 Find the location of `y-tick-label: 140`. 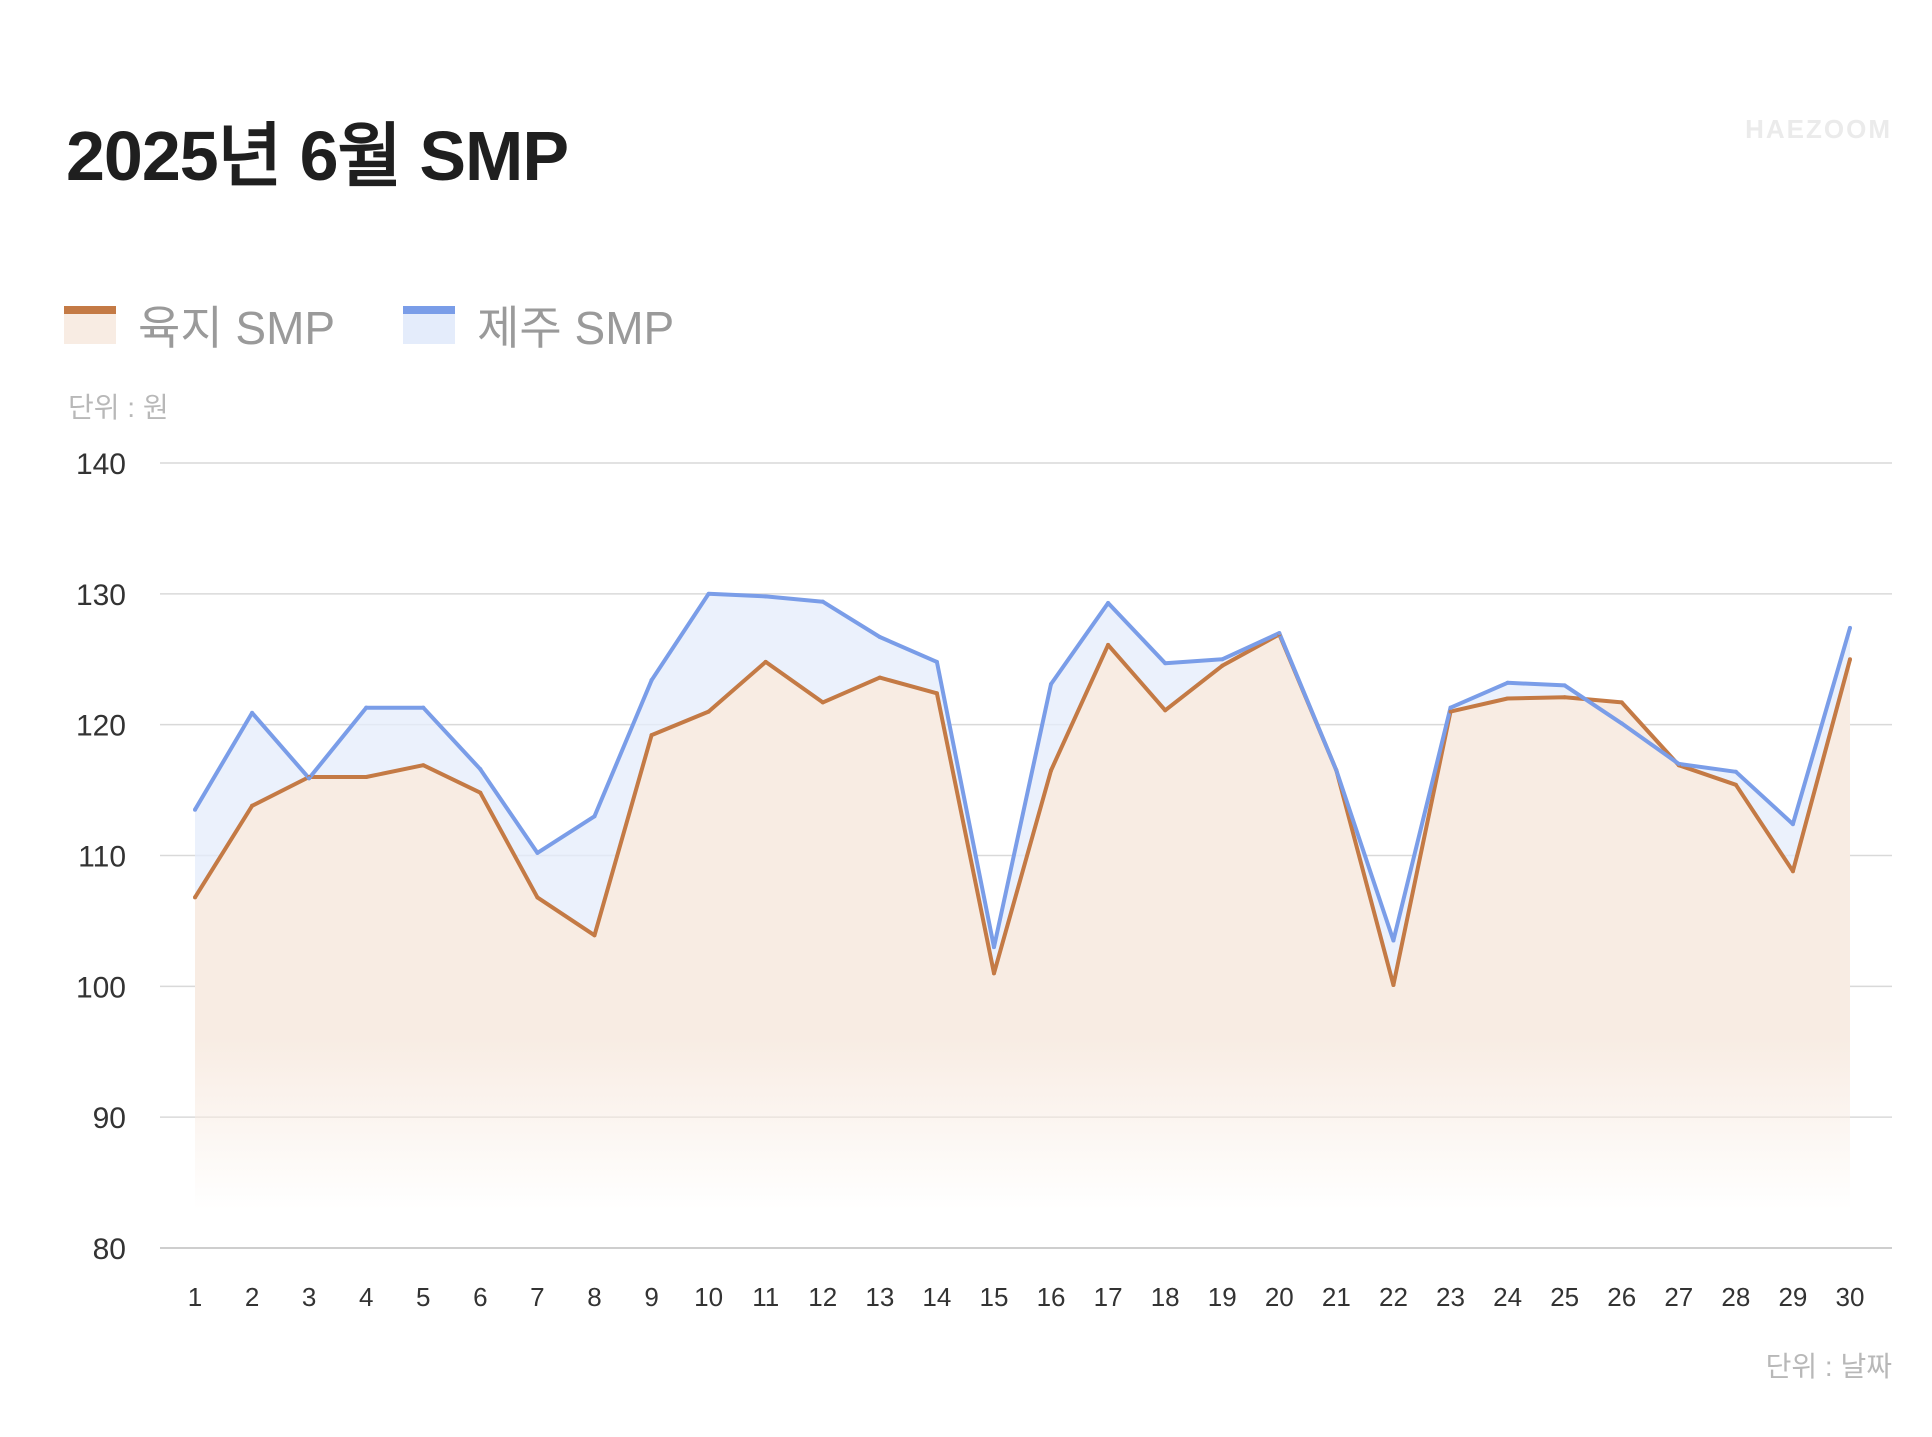

y-tick-label: 140 is located at coordinates (101, 464).